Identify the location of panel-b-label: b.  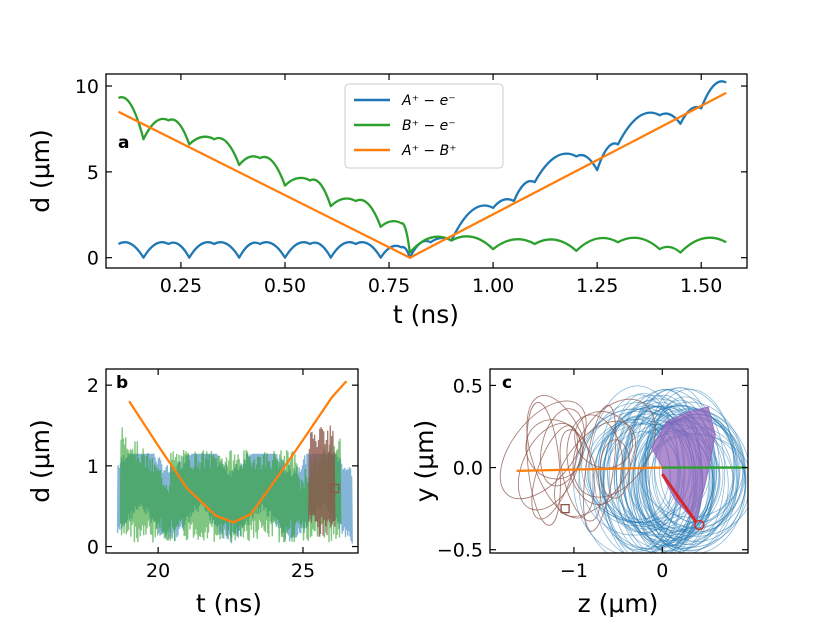
(122, 383).